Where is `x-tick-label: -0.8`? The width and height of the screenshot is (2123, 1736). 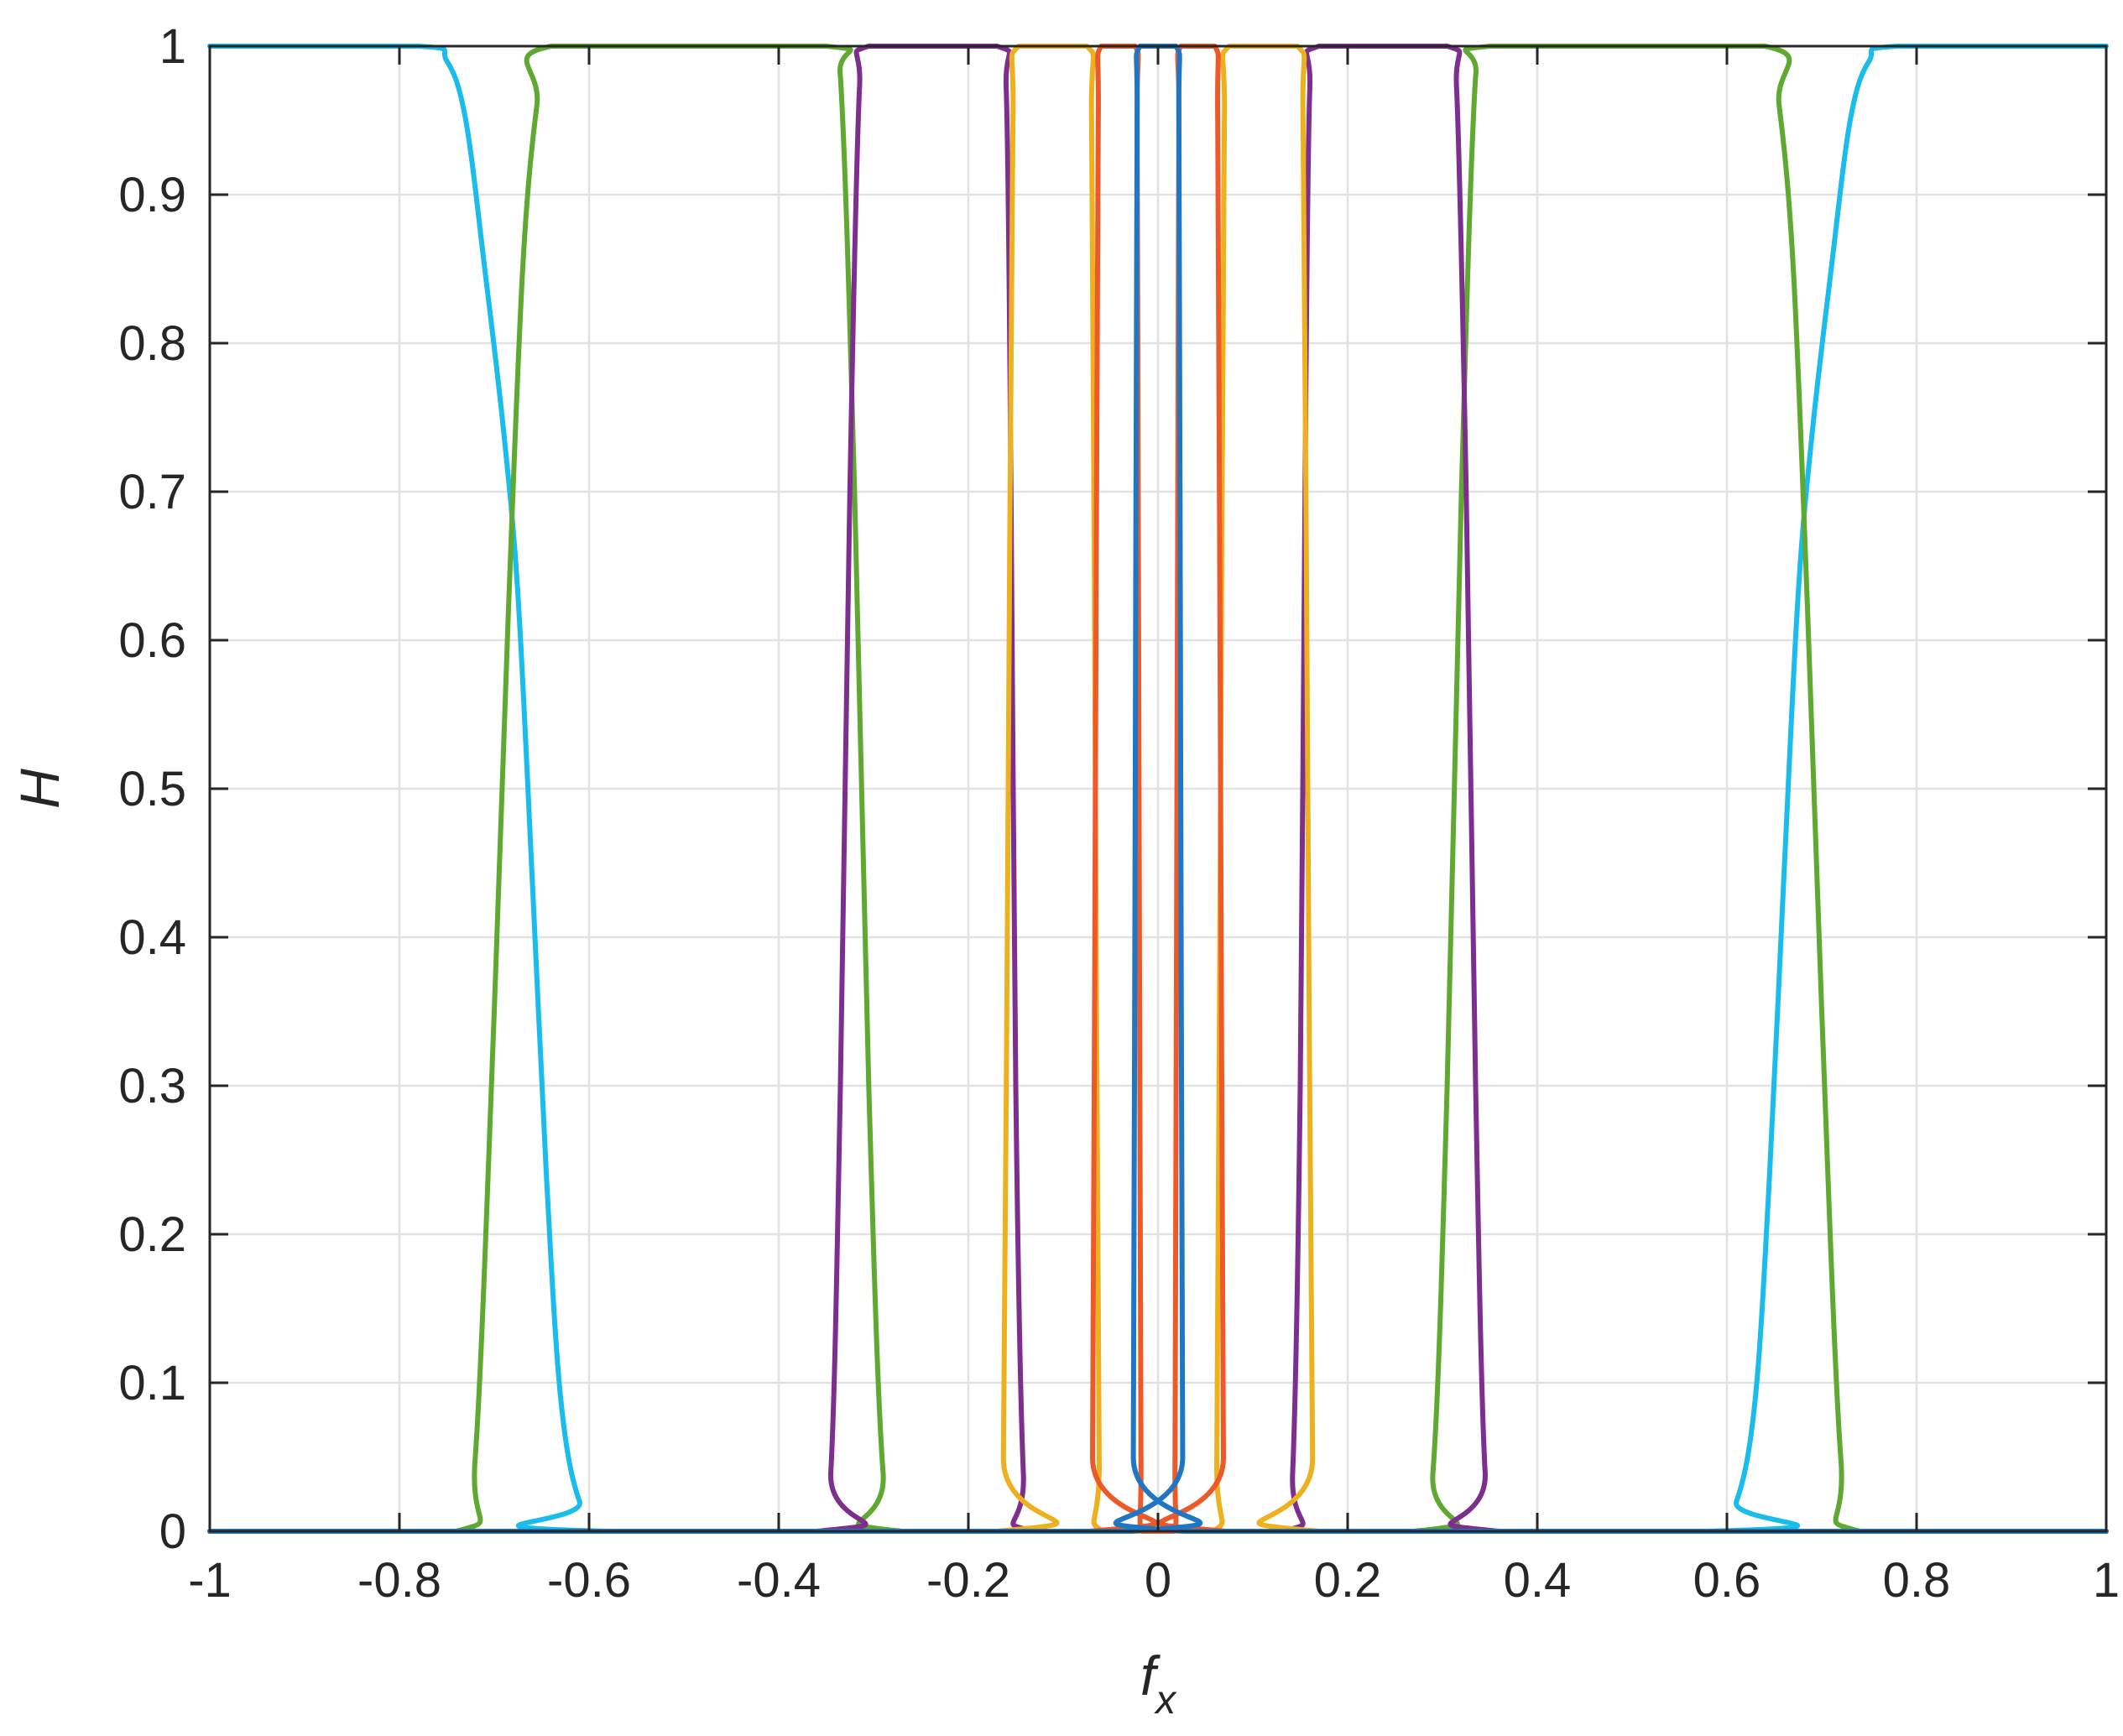 x-tick-label: -0.8 is located at coordinates (399, 1581).